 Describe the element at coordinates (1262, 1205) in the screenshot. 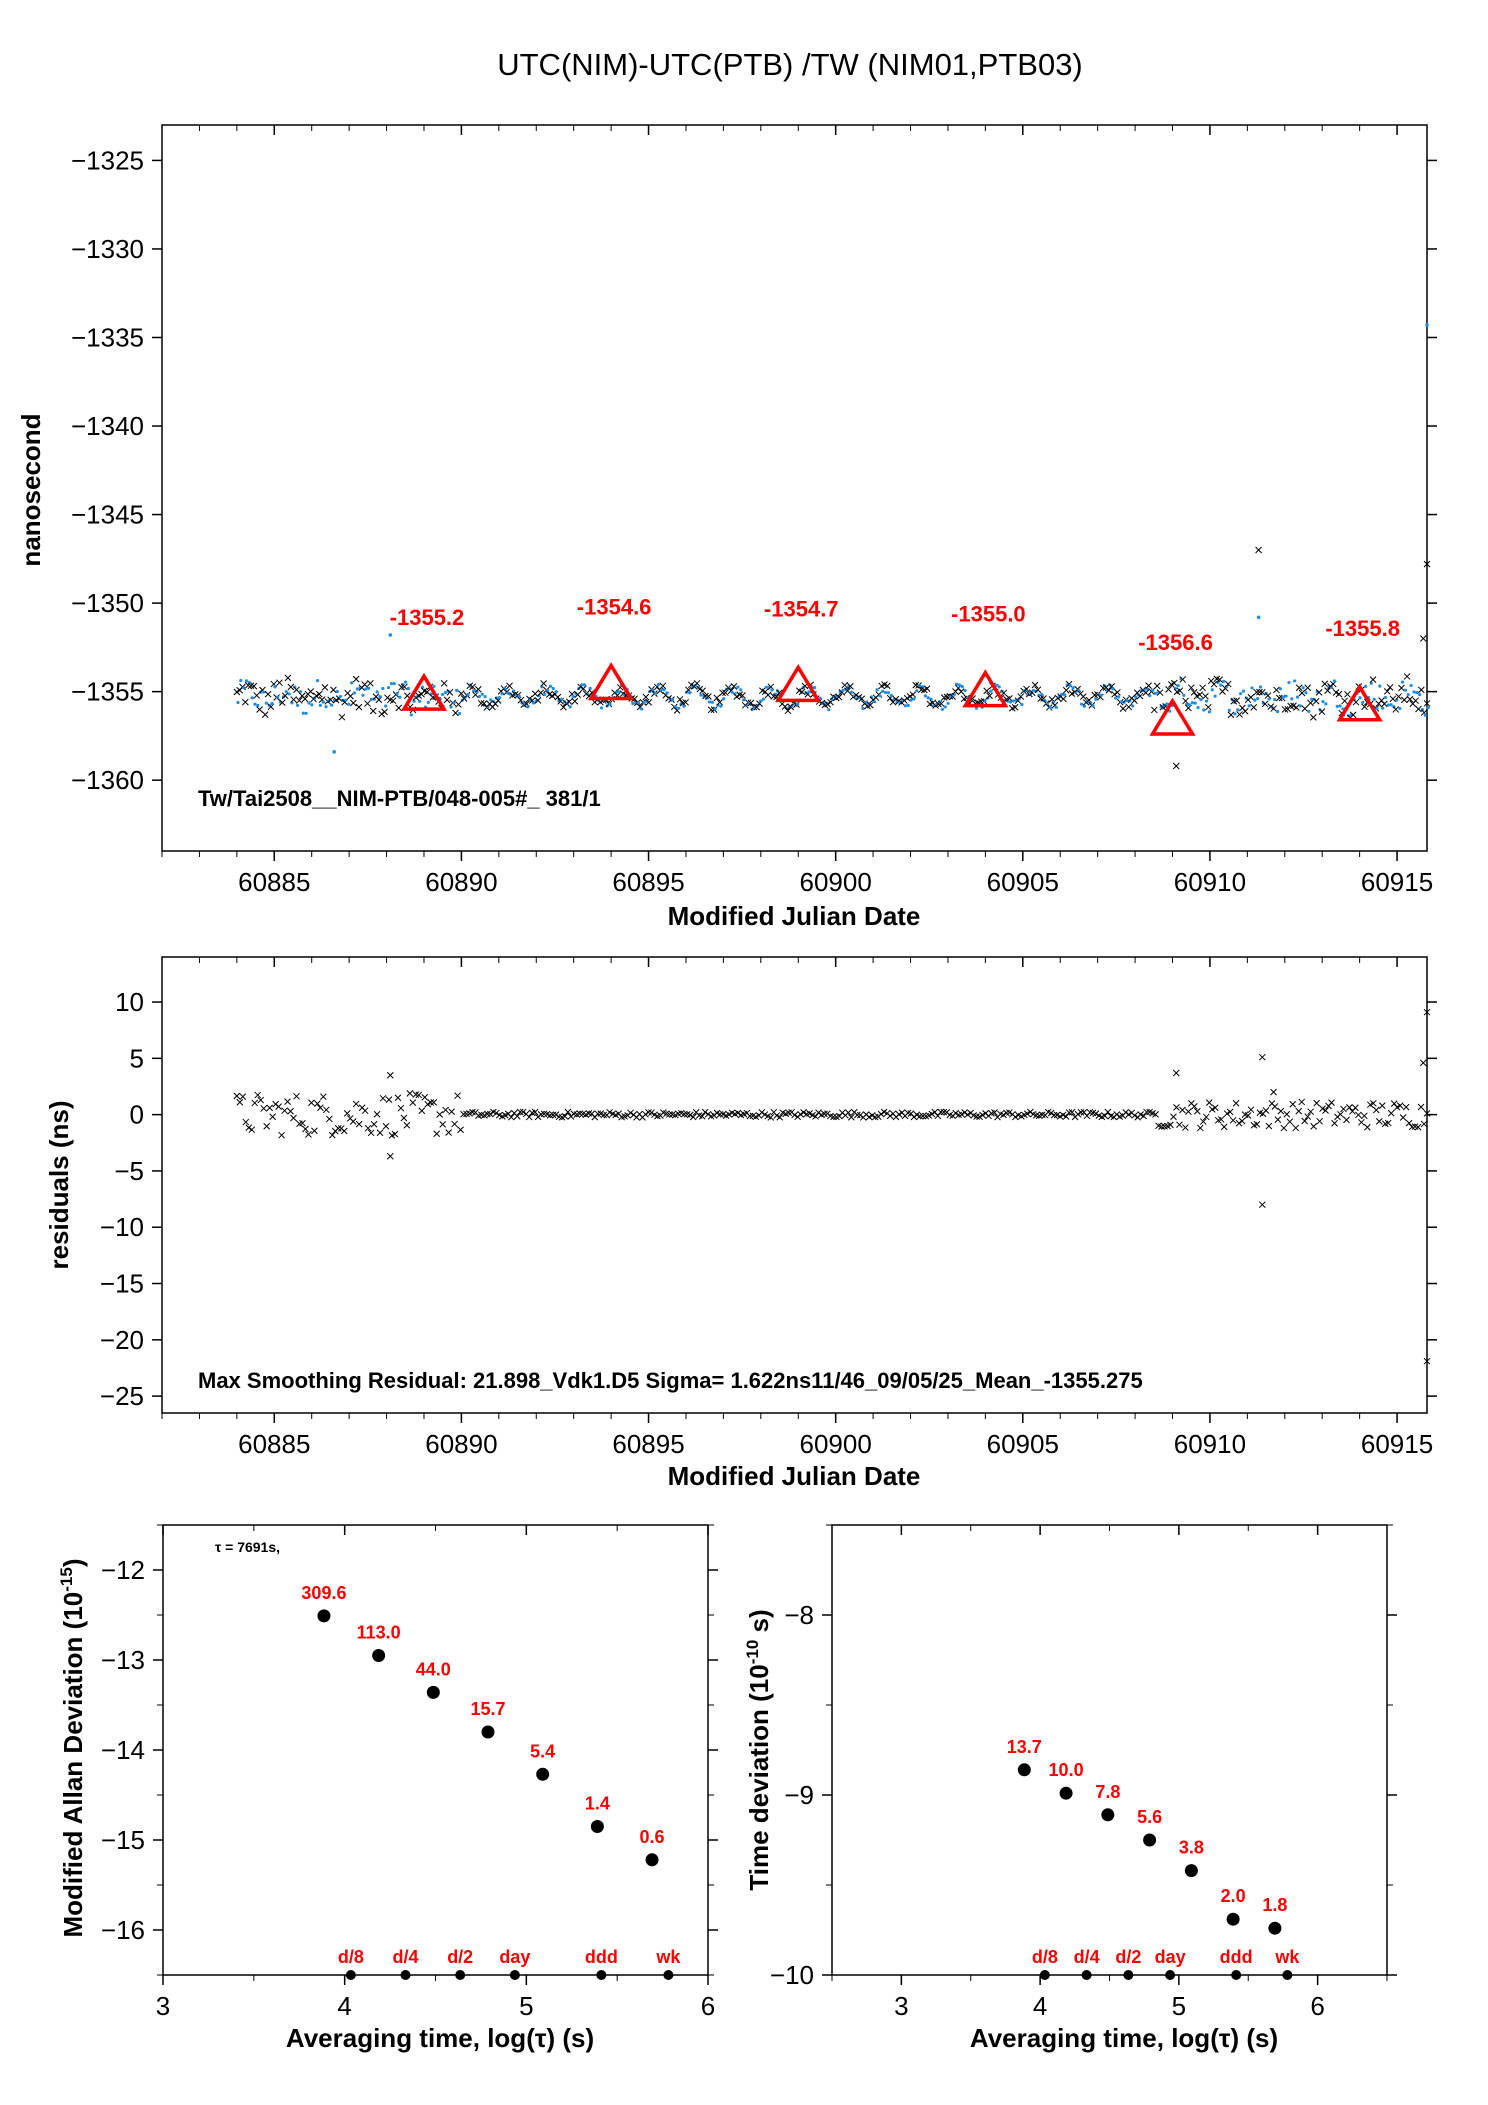

I see `residual-outlier` at that location.